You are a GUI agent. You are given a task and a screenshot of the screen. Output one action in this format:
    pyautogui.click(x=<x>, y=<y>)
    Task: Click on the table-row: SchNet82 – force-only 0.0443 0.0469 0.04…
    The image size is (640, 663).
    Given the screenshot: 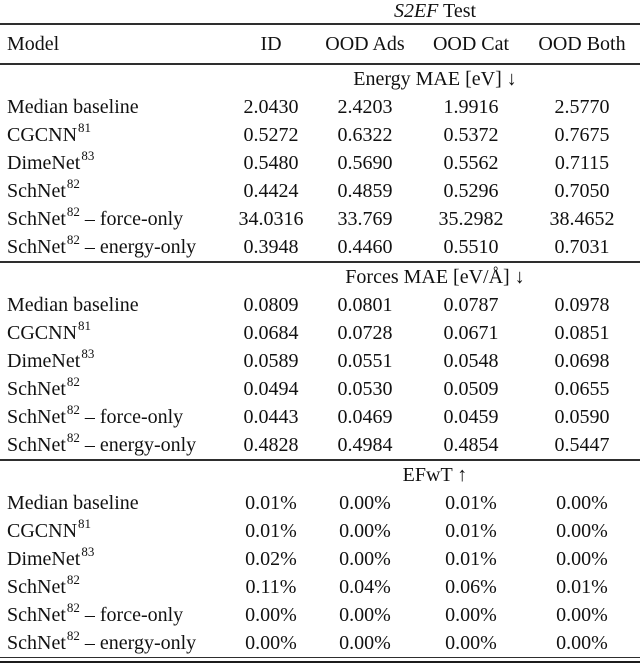 What is the action you would take?
    pyautogui.click(x=320, y=417)
    